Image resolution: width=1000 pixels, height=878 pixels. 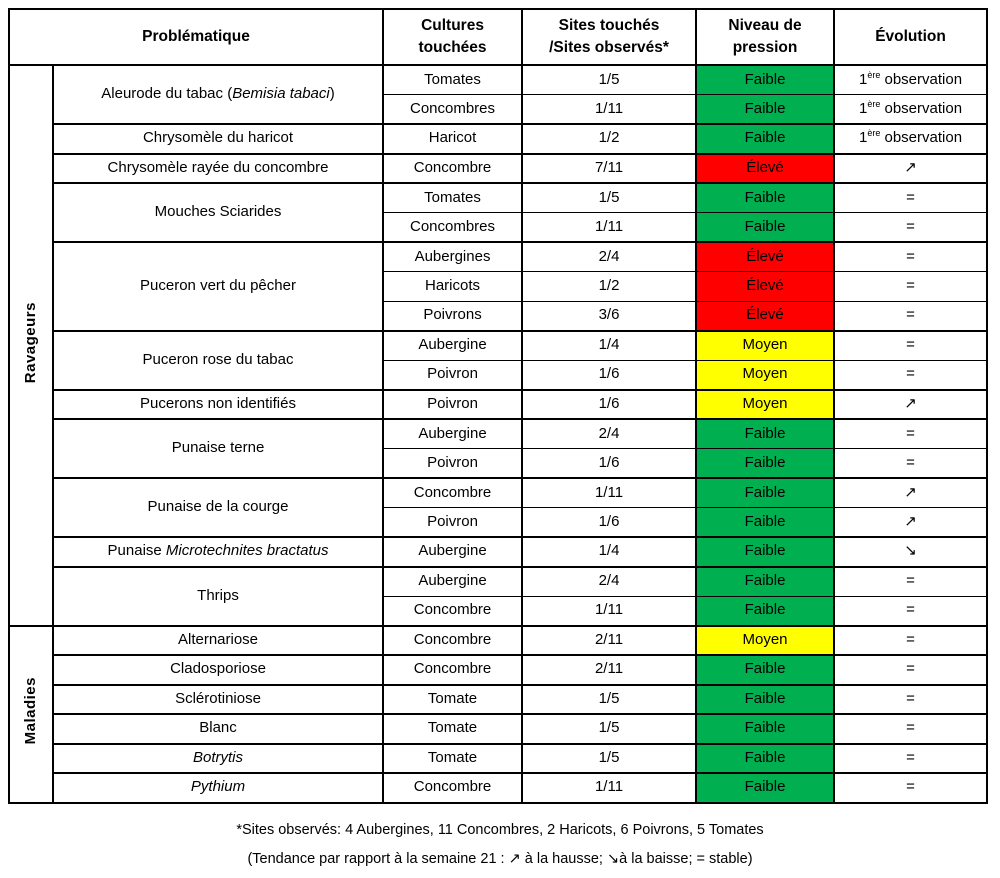 I want to click on culture-cell: Haricot, so click(x=453, y=138).